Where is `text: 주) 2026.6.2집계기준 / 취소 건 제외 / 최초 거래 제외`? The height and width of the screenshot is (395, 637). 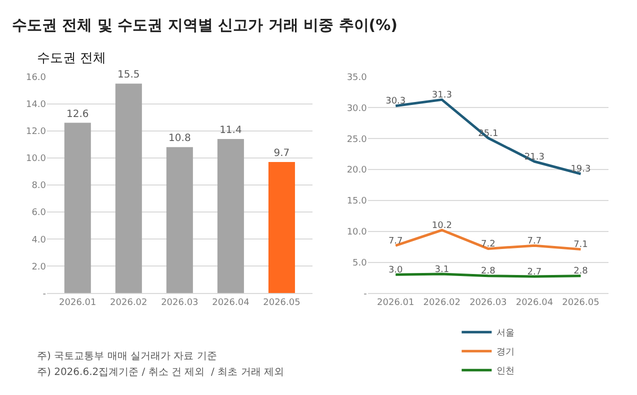
text: 주) 2026.6.2집계기준 / 취소 건 제외 / 최초 거래 제외 is located at coordinates (160, 372).